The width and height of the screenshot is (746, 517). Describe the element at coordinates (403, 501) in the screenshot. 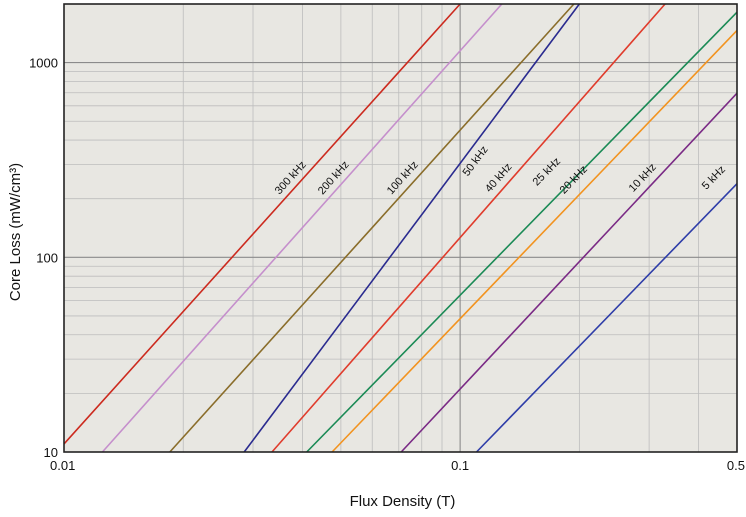

I see `x-axis-title: Flux Density (T)` at that location.